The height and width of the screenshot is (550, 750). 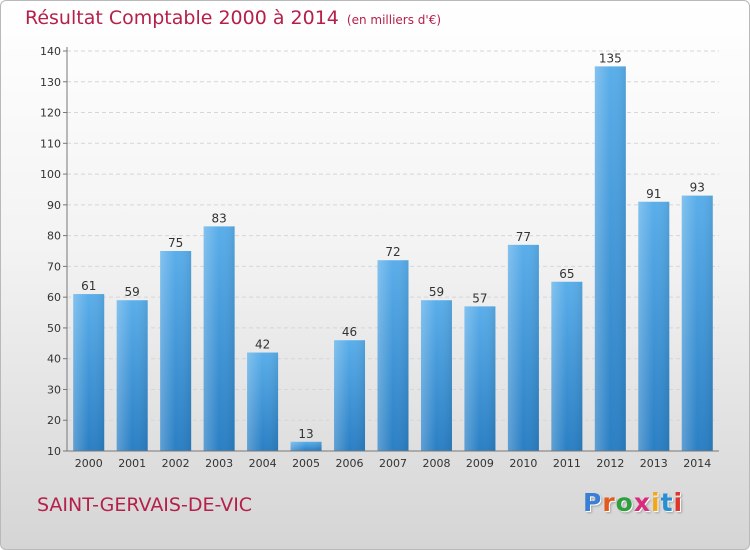 What do you see at coordinates (54, 251) in the screenshot?
I see `y-axis: 10 20 30 40 50 60 70 80 90 100 110 120 130 140` at bounding box center [54, 251].